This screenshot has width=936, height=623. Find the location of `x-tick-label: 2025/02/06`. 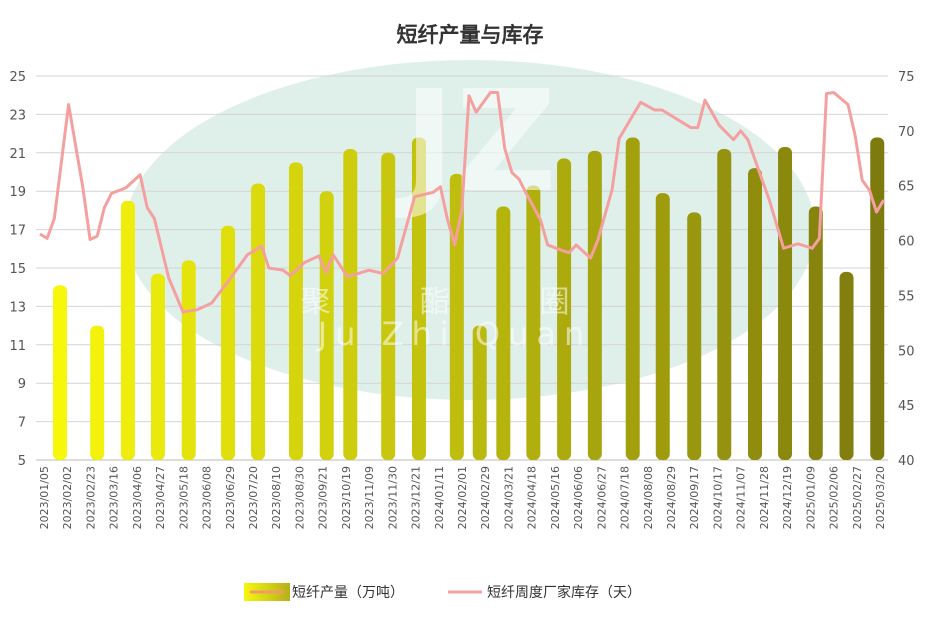

x-tick-label: 2025/02/06 is located at coordinates (834, 497).